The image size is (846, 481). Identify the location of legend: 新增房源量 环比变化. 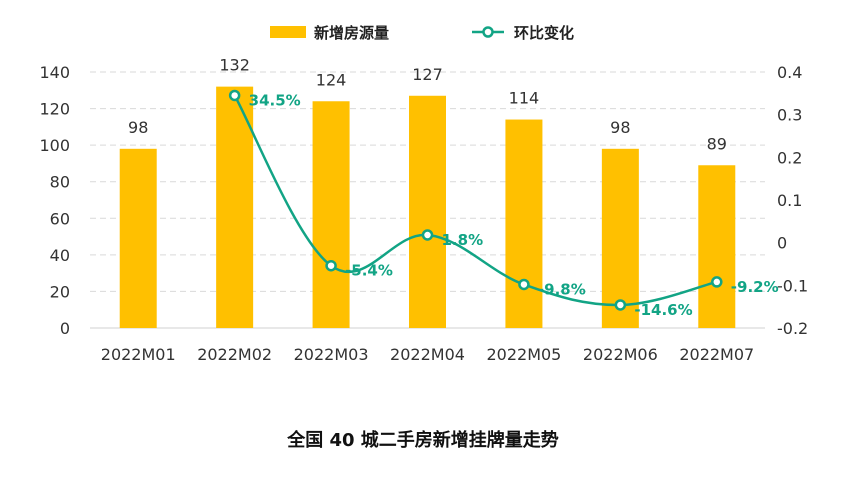
(422, 33).